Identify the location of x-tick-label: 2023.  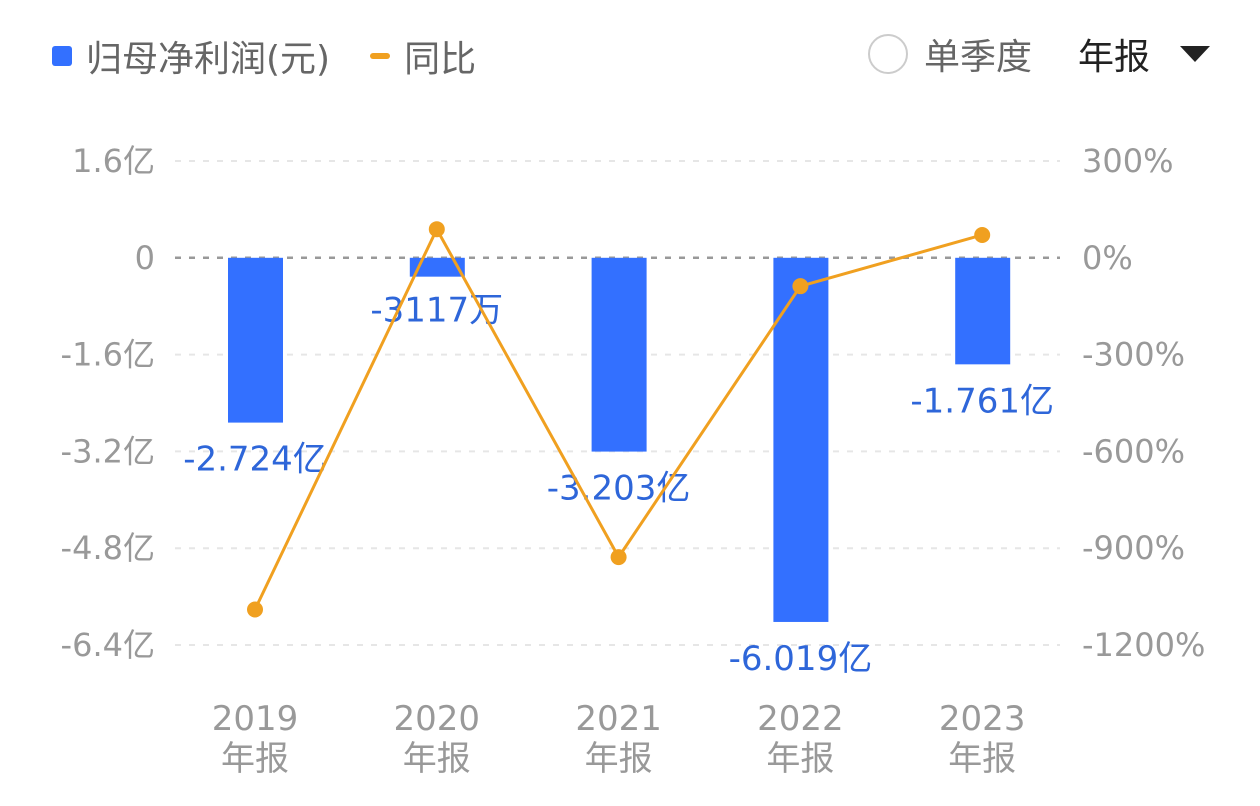
(982, 719).